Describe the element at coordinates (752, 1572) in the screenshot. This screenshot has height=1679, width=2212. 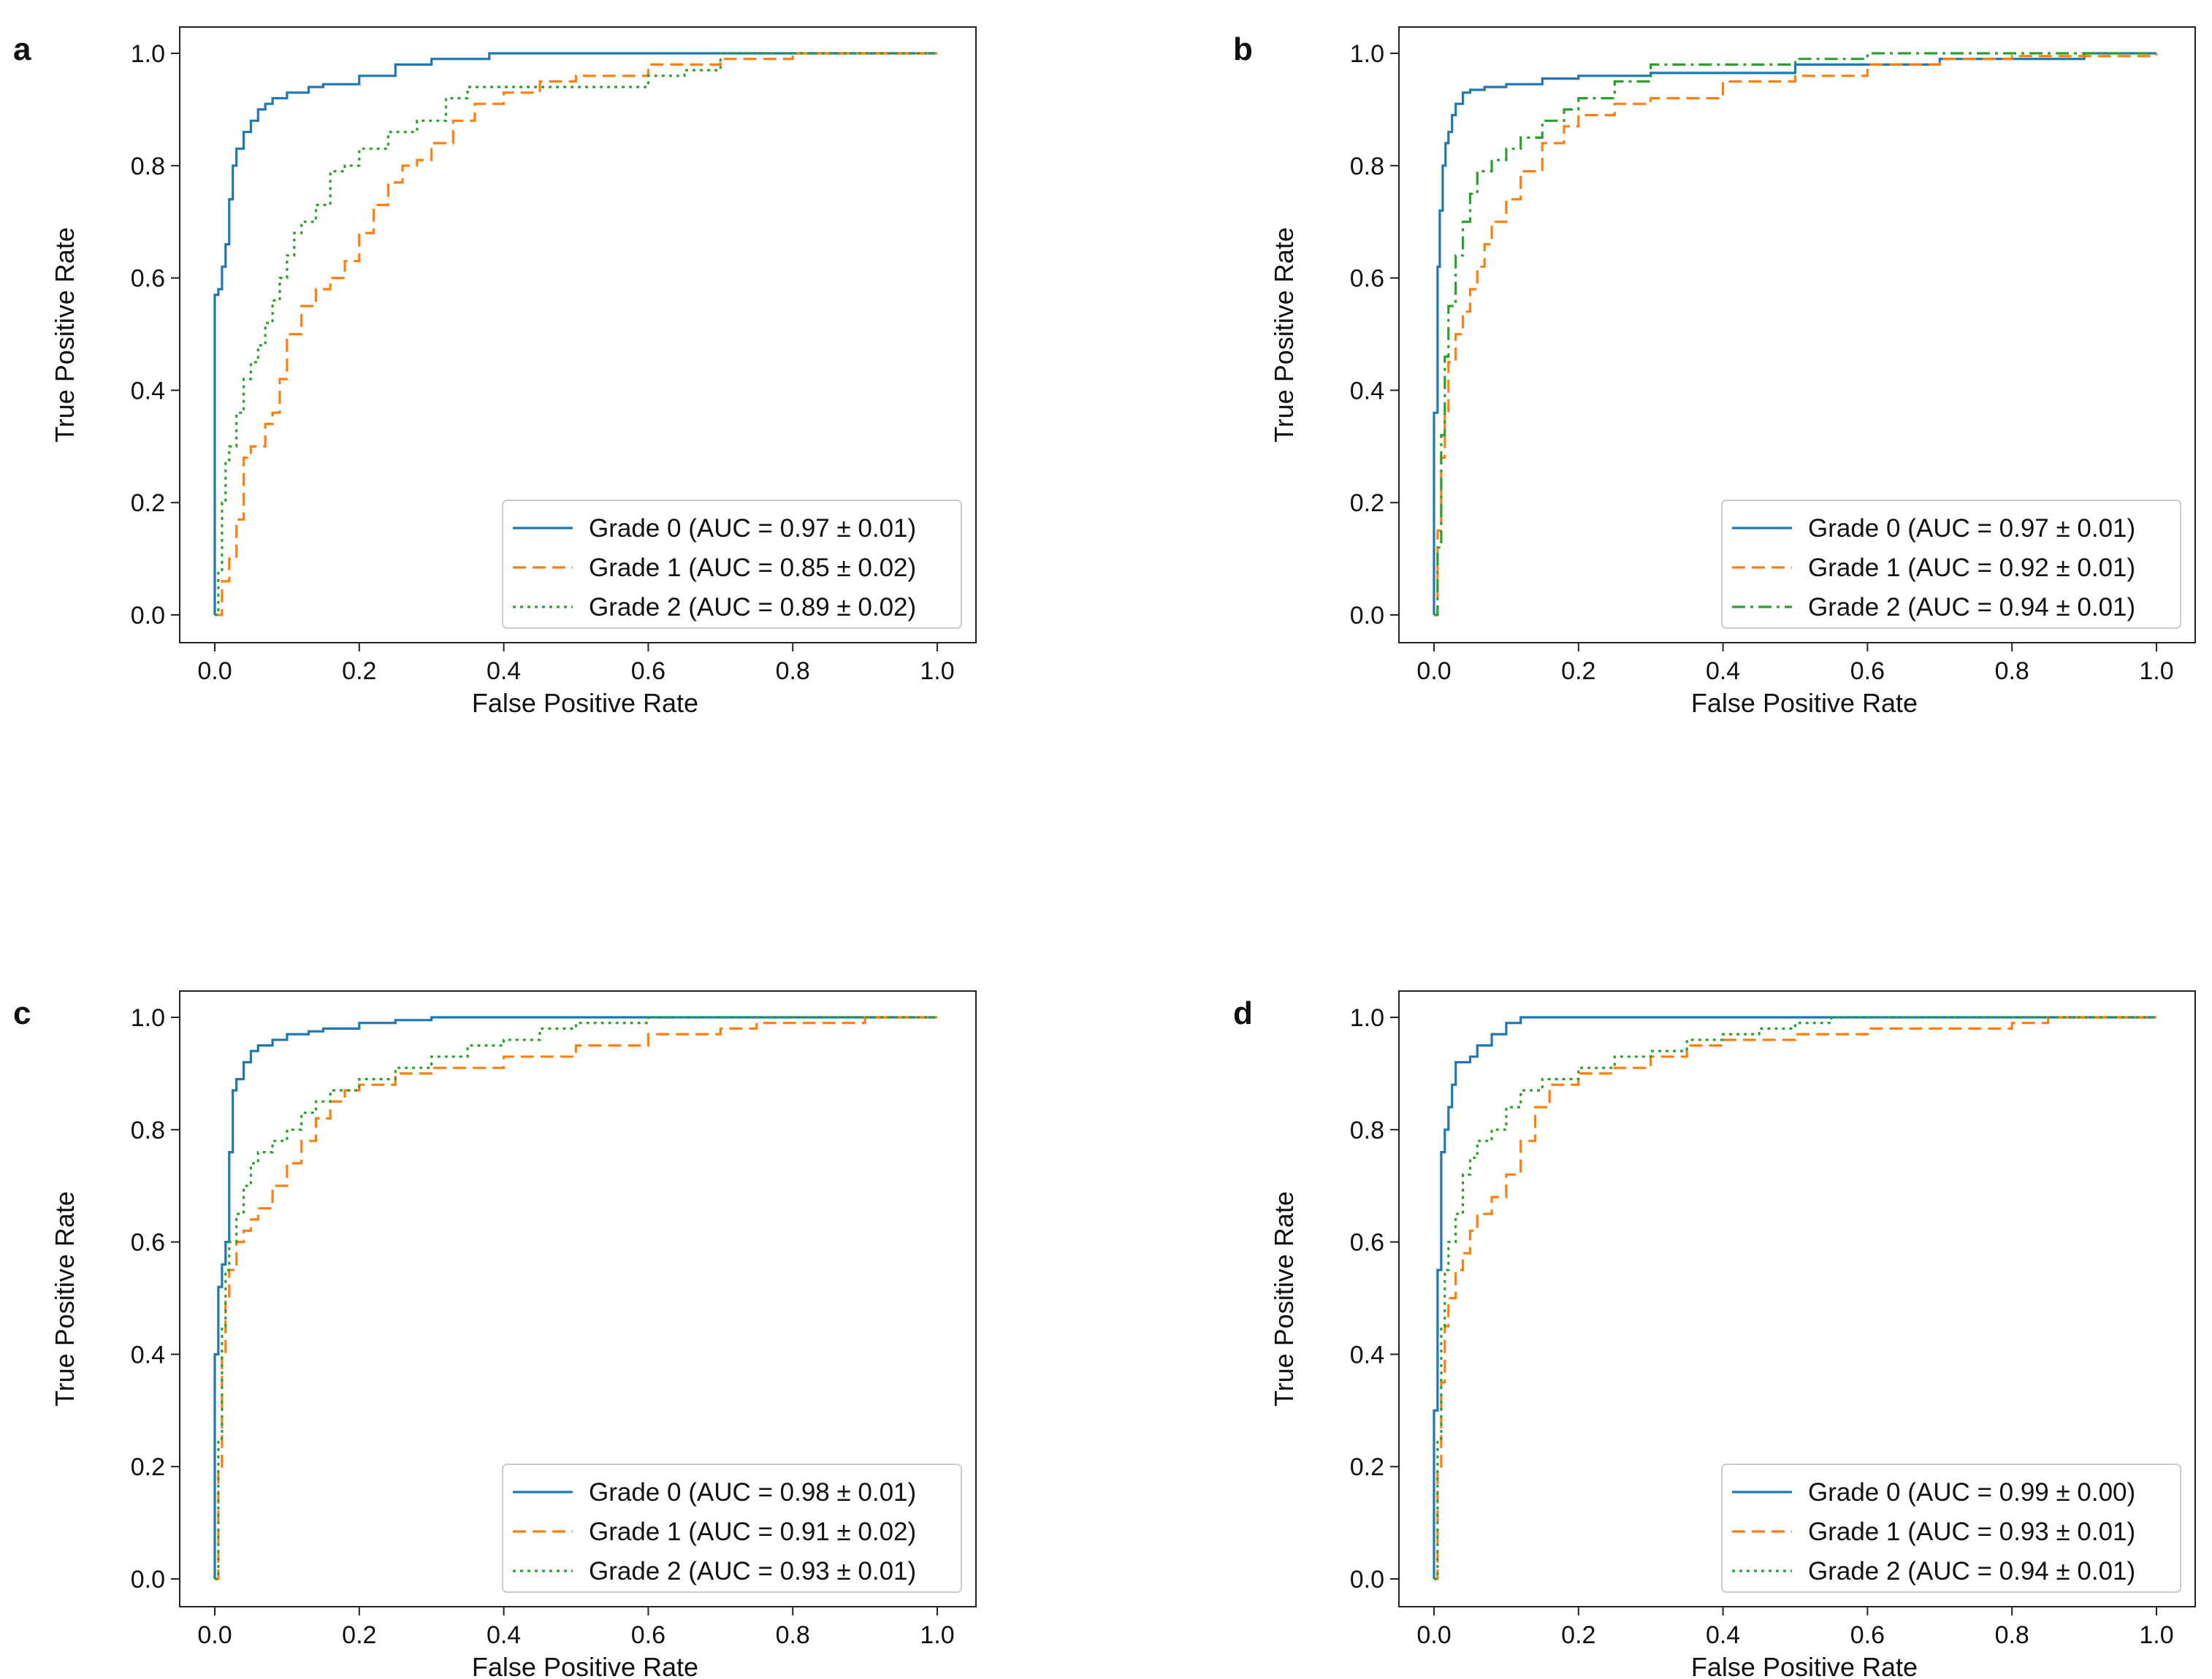
I see `legend-entry: Grade 2 (AUC = 0.93 ± 0.01)` at that location.